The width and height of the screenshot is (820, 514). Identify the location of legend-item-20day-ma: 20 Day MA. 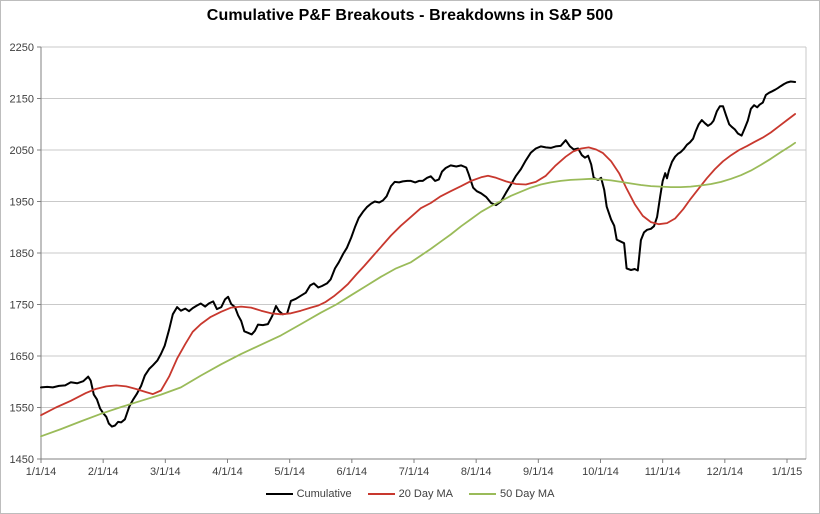
(410, 494).